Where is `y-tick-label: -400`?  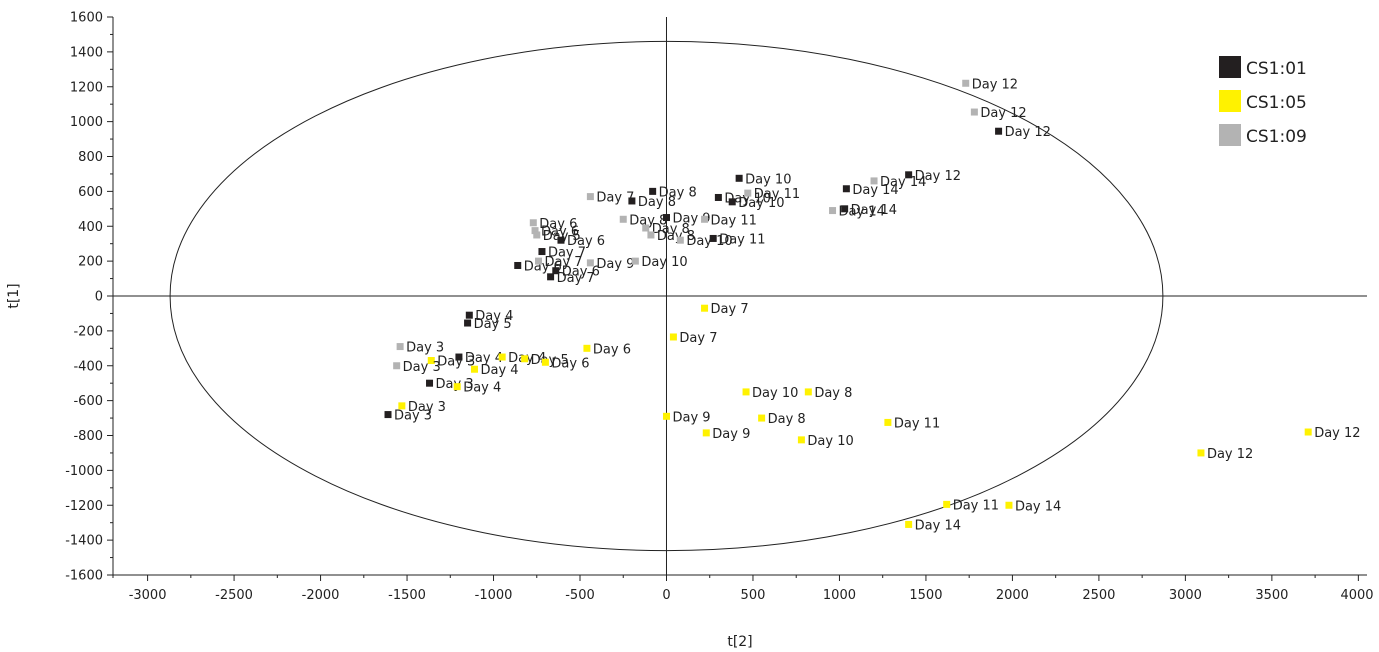
y-tick-label: -400 is located at coordinates (88, 366).